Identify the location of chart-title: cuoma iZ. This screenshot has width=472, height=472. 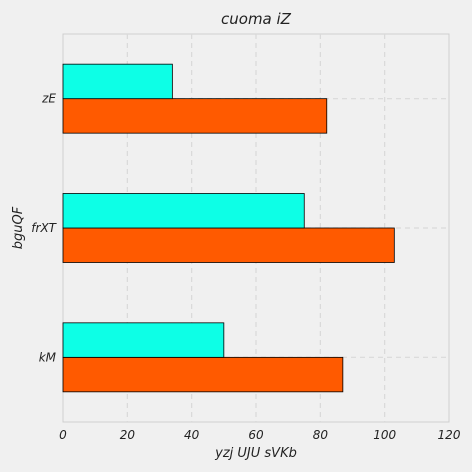
(256, 19).